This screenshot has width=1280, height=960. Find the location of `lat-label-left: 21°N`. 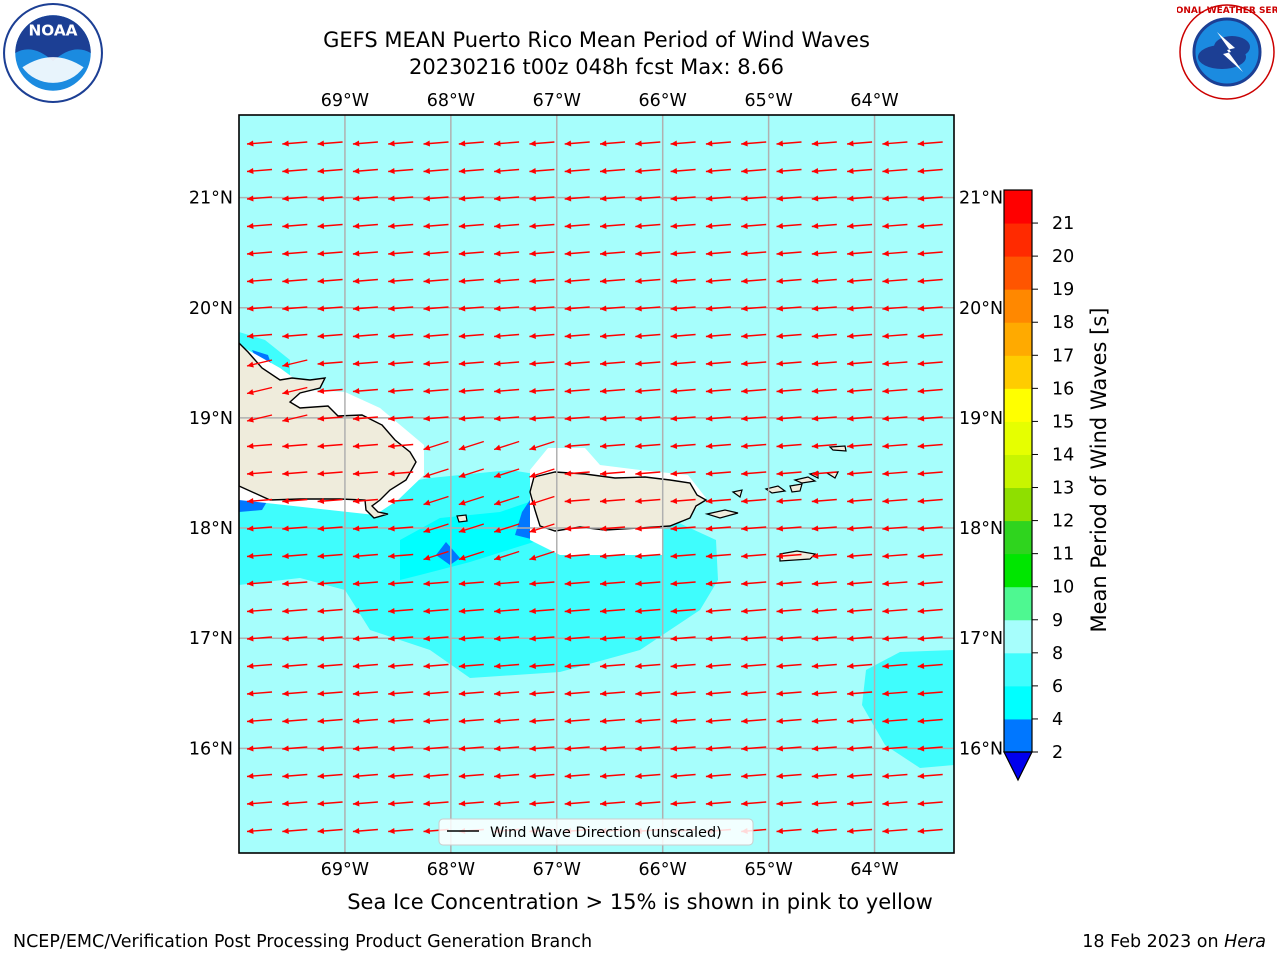

lat-label-left: 21°N is located at coordinates (211, 199).